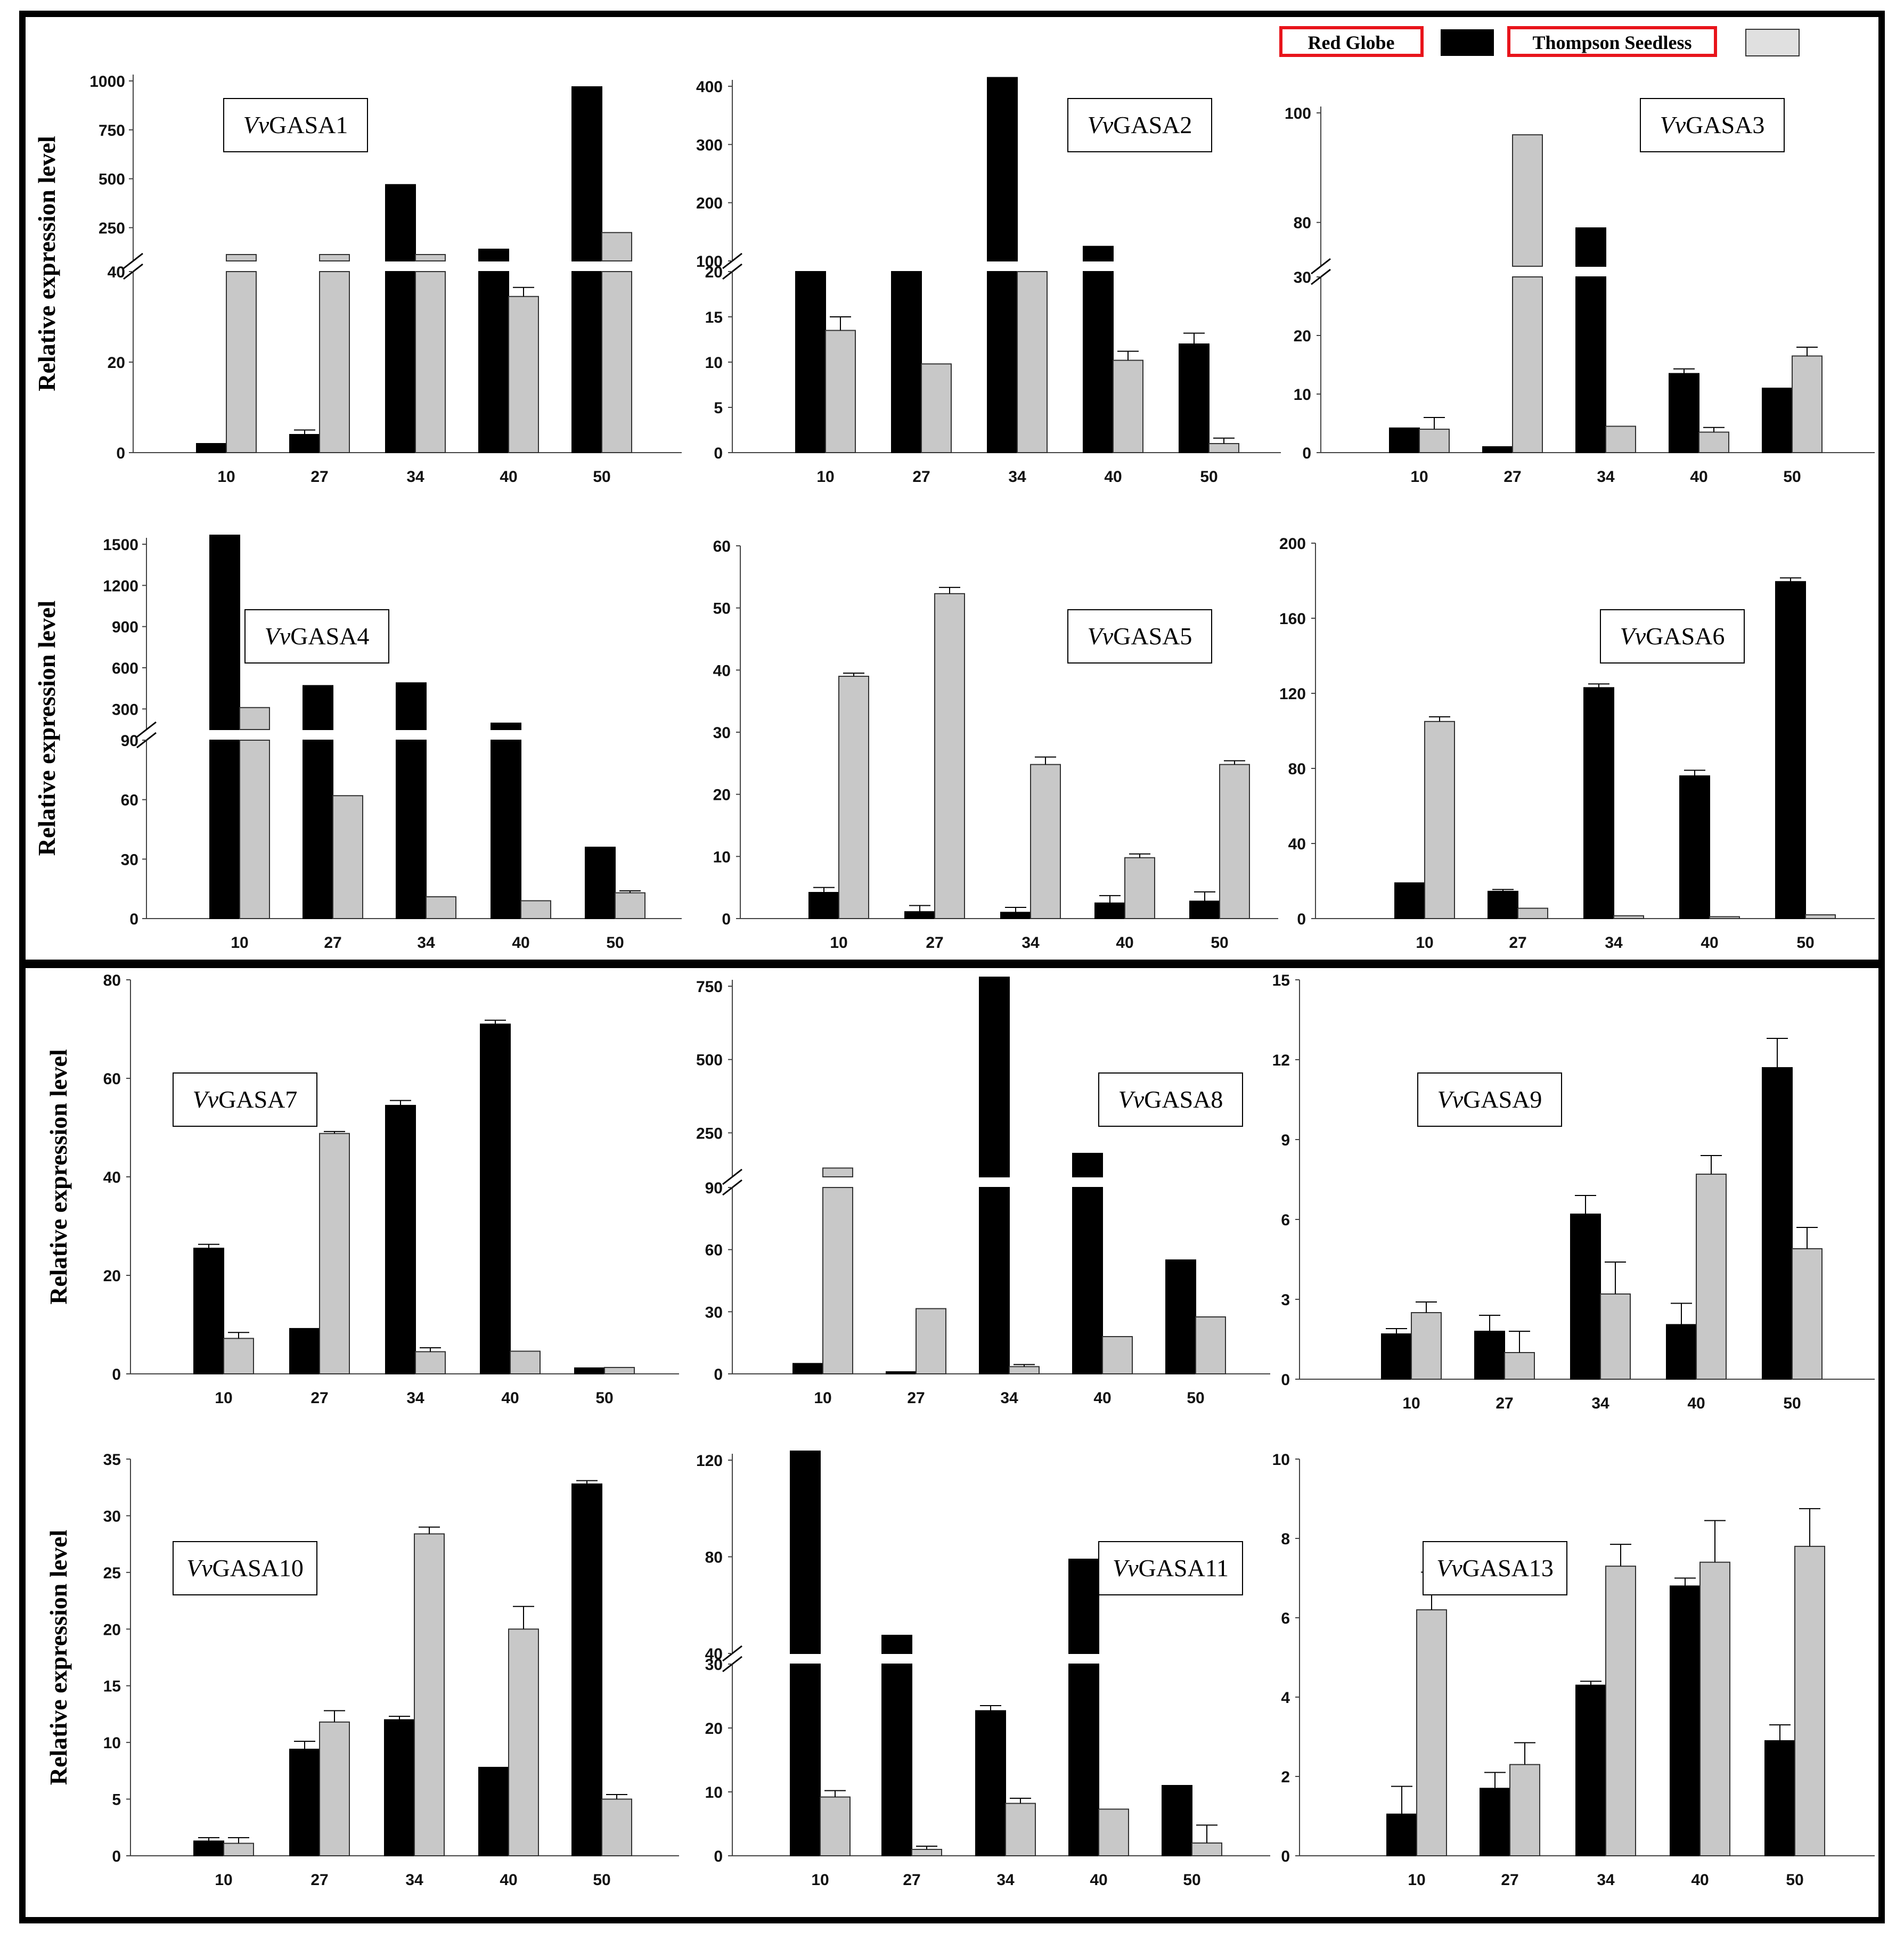 This screenshot has width=1904, height=1933. Describe the element at coordinates (1285, 1220) in the screenshot. I see `y-tick-label: 6` at that location.